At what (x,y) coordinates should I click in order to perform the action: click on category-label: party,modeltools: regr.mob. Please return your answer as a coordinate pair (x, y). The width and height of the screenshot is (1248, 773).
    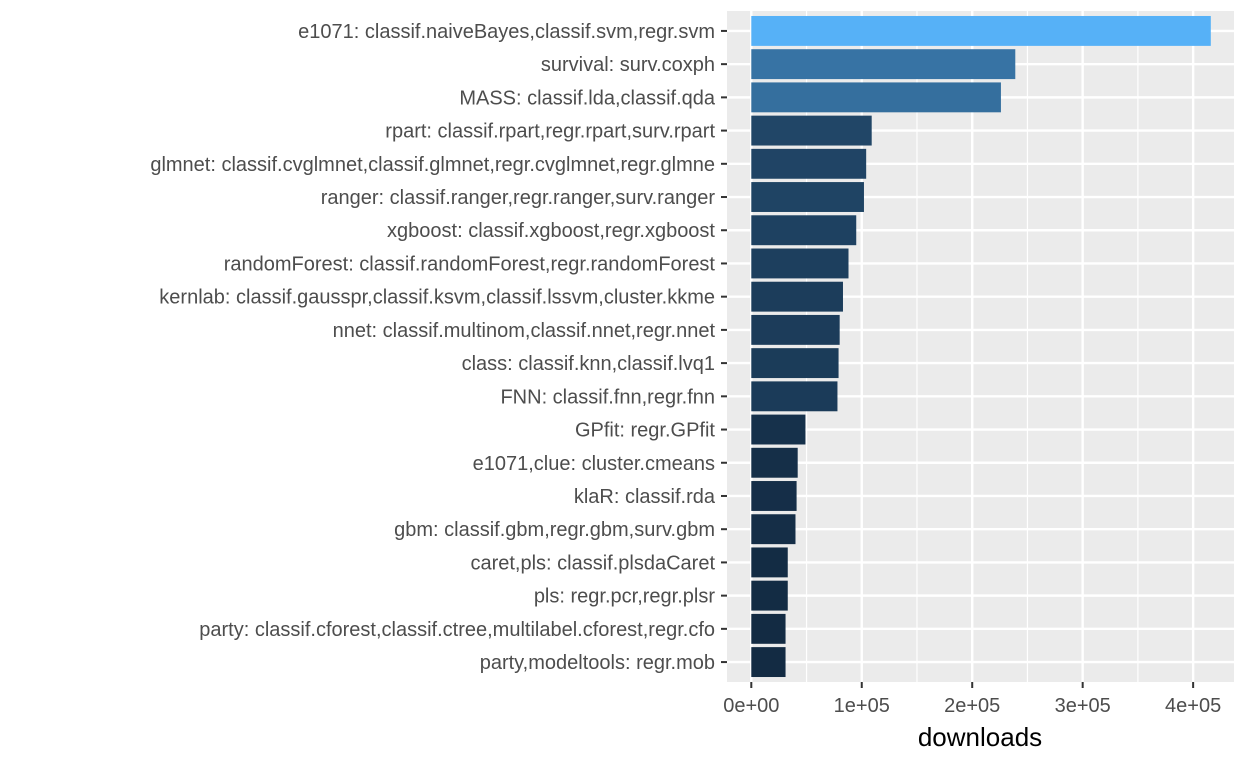
    Looking at the image, I should click on (597, 663).